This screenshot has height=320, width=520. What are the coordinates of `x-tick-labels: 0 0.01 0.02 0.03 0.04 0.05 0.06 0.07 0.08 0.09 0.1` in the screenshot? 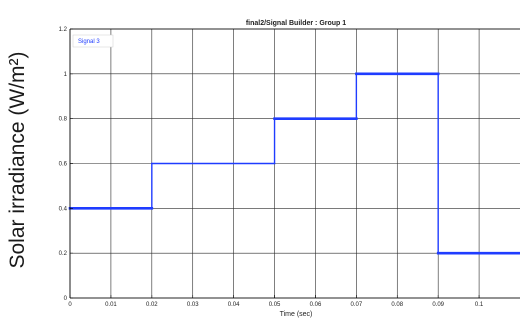 It's located at (276, 305).